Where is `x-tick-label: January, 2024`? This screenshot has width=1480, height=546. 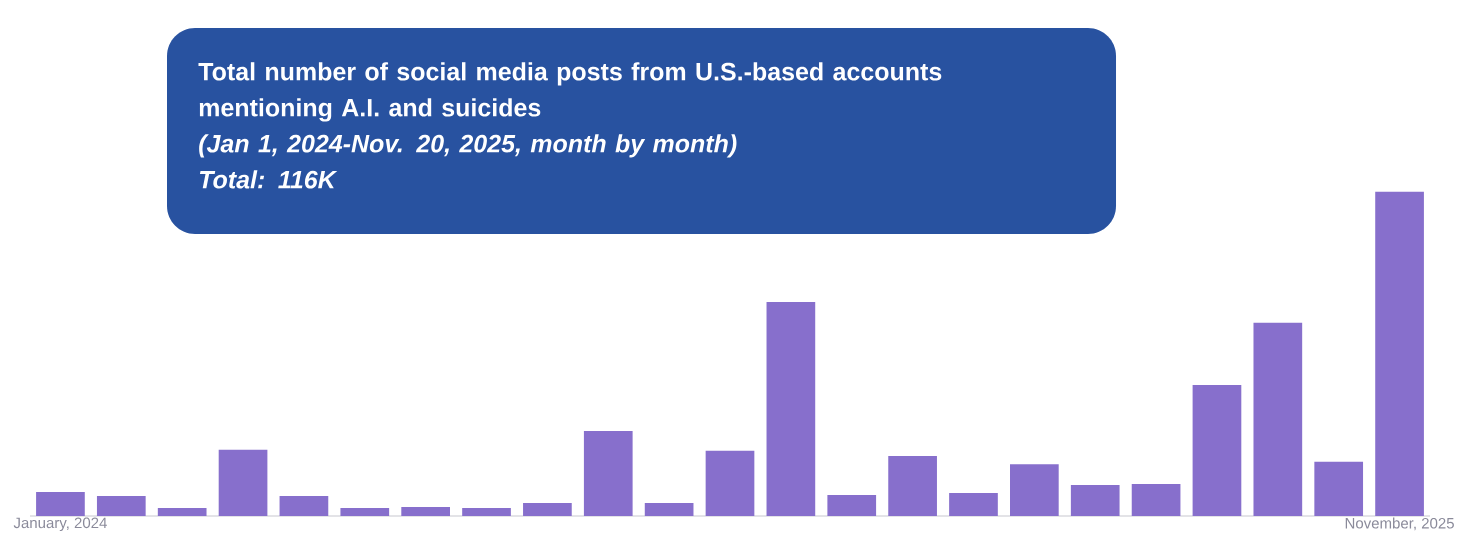
x-tick-label: January, 2024 is located at coordinates (60, 524).